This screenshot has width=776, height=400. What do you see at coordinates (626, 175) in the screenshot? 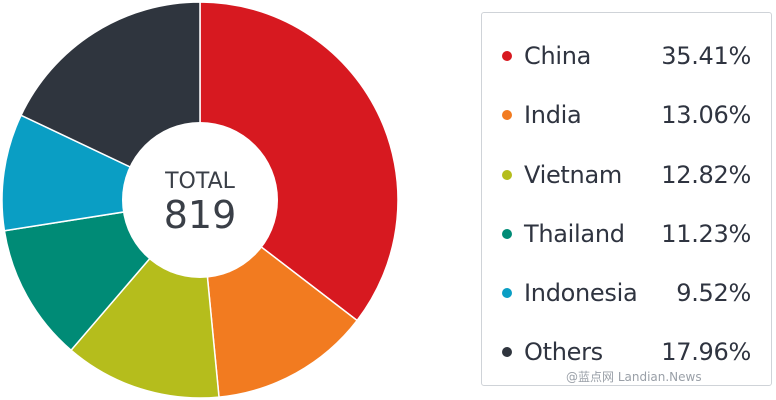
I see `legend-item-vietnam: Vietnam 12.82%` at bounding box center [626, 175].